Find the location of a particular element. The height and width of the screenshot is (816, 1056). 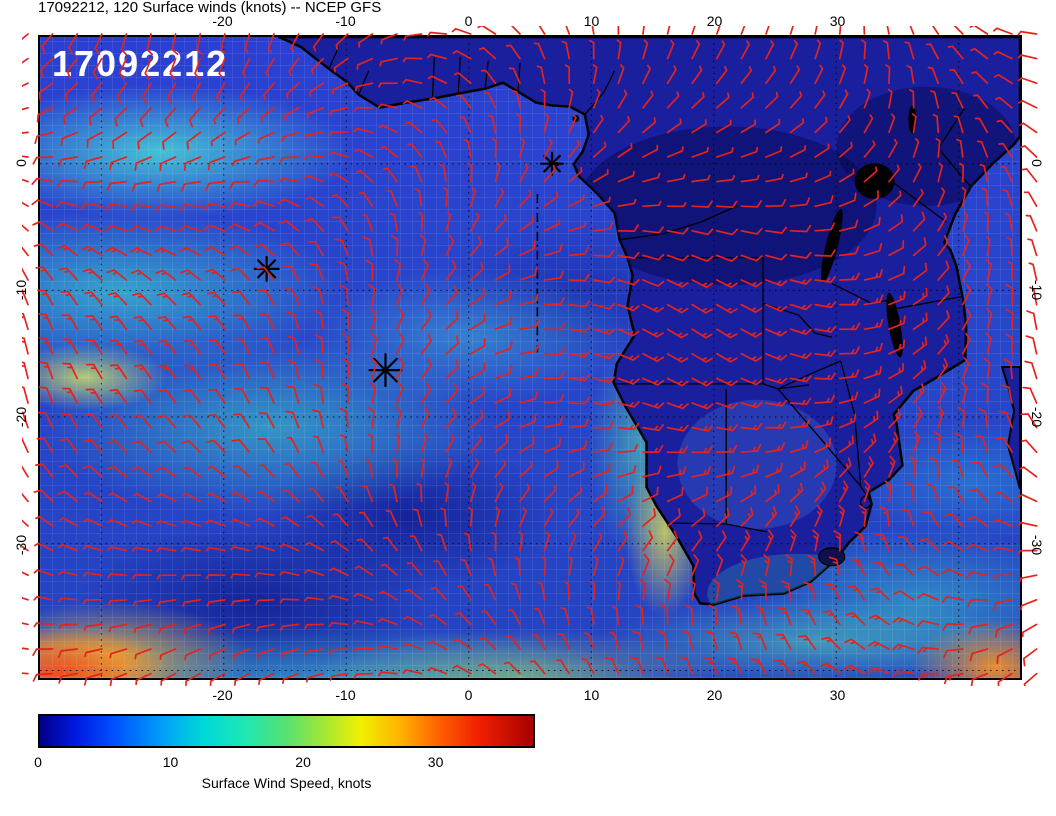

y-tick-right: 0 is located at coordinates (1037, 162).